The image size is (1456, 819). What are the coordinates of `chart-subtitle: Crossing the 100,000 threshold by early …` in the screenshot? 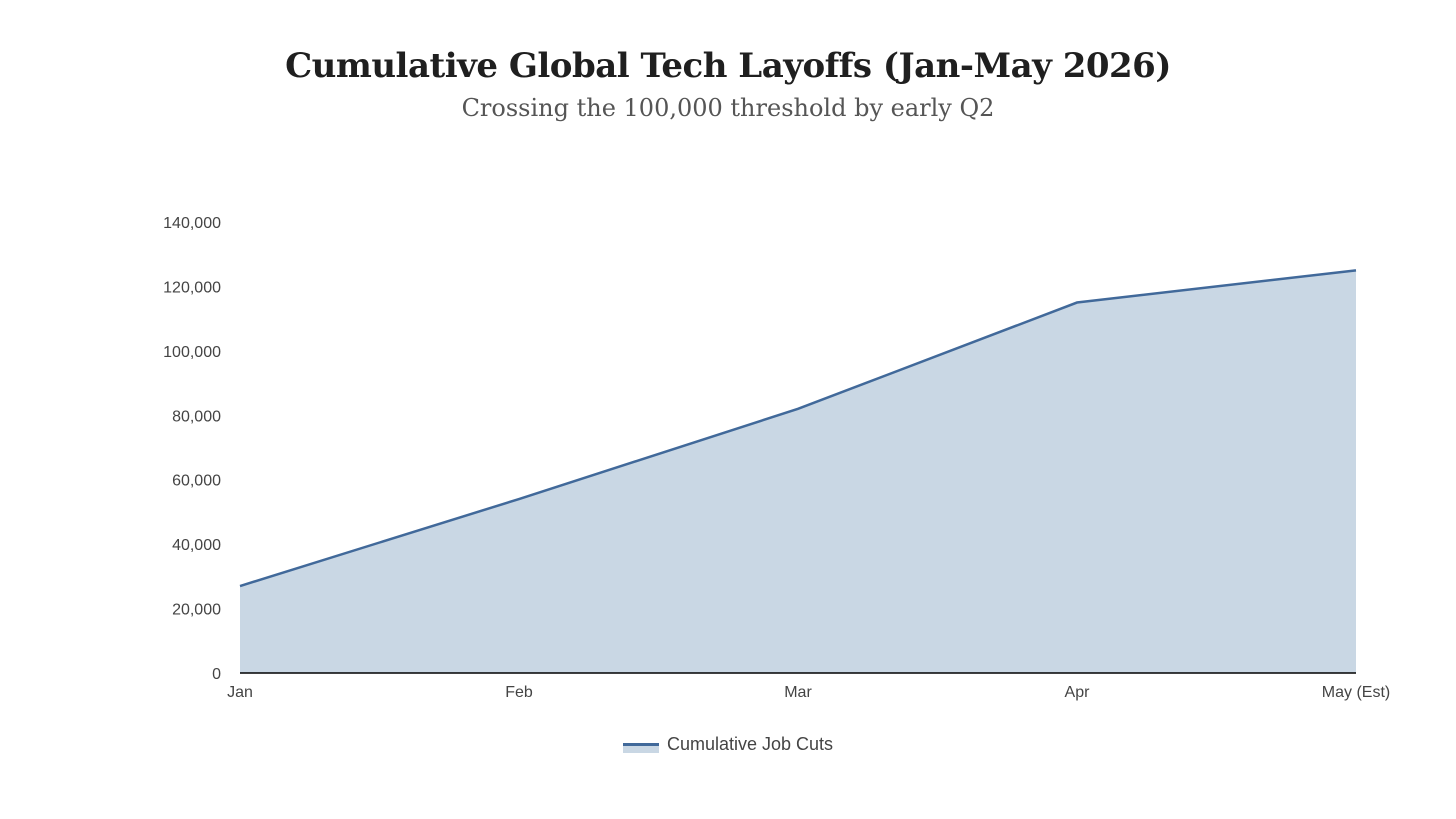 It's located at (728, 108).